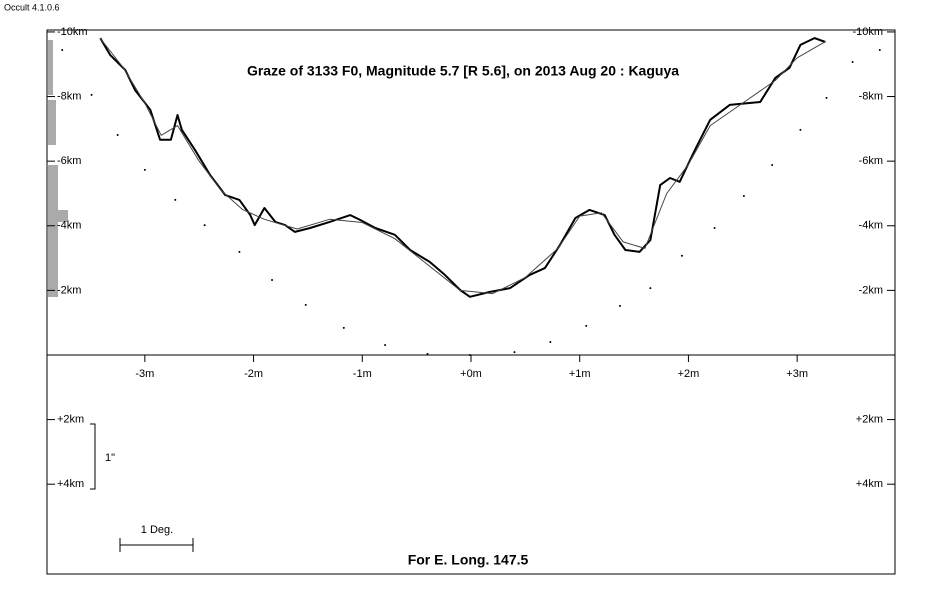 The width and height of the screenshot is (950, 604). What do you see at coordinates (93, 456) in the screenshot?
I see `scale-bar-vertical` at bounding box center [93, 456].